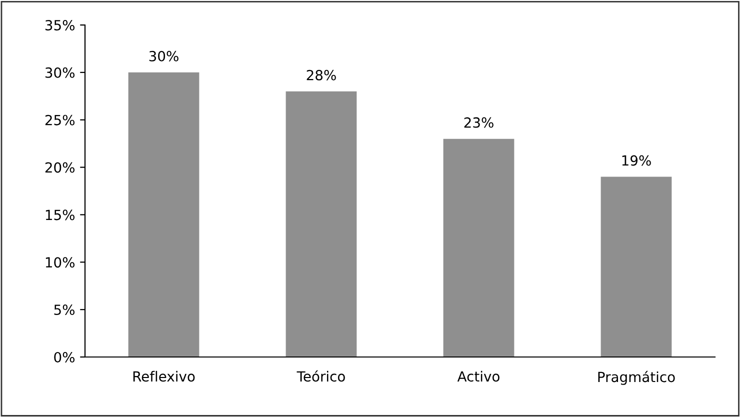  Describe the element at coordinates (60, 72) in the screenshot. I see `y-tick-label: 30%` at that location.